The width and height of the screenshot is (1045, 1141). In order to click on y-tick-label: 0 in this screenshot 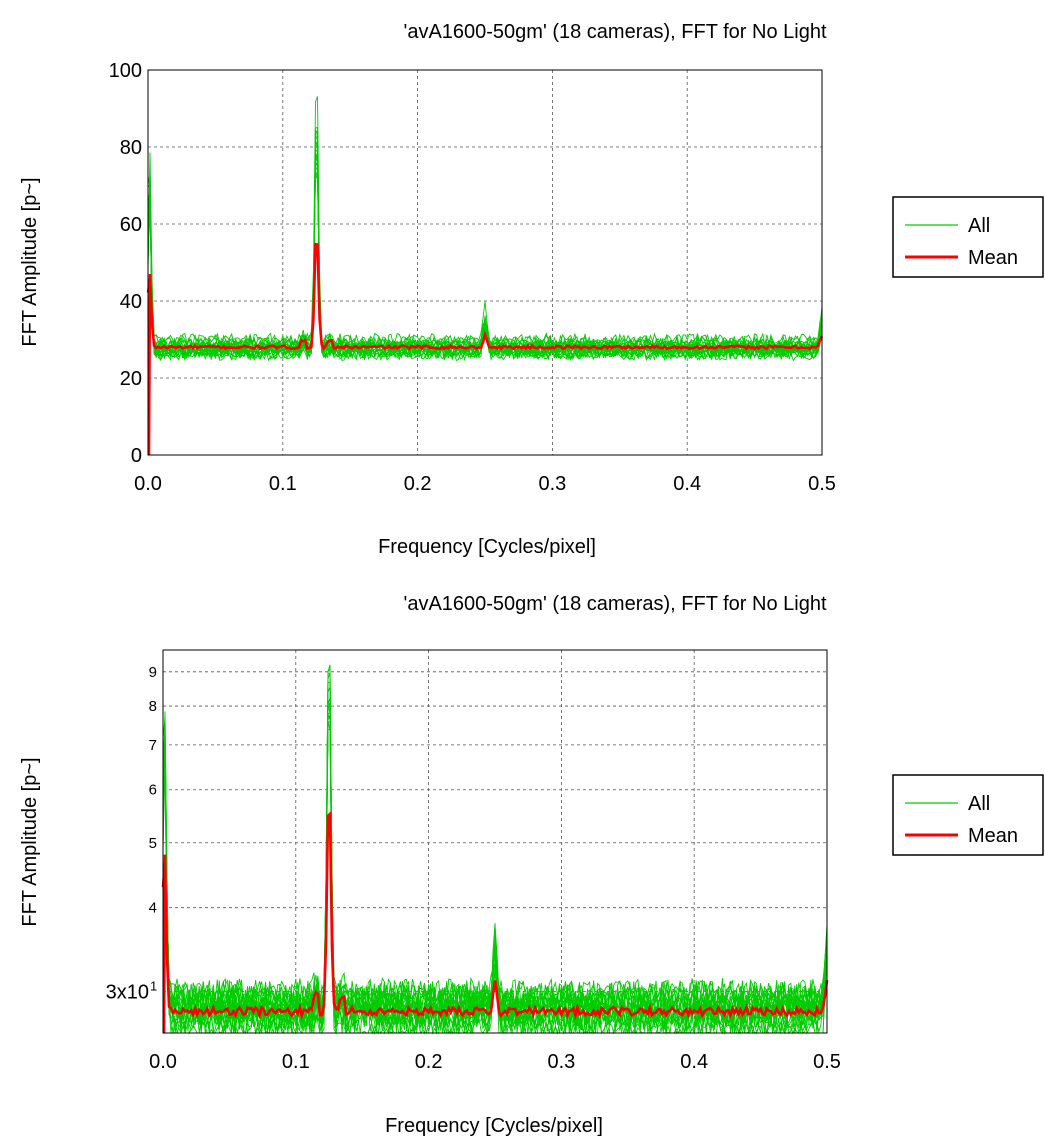, I will do `click(136, 456)`.